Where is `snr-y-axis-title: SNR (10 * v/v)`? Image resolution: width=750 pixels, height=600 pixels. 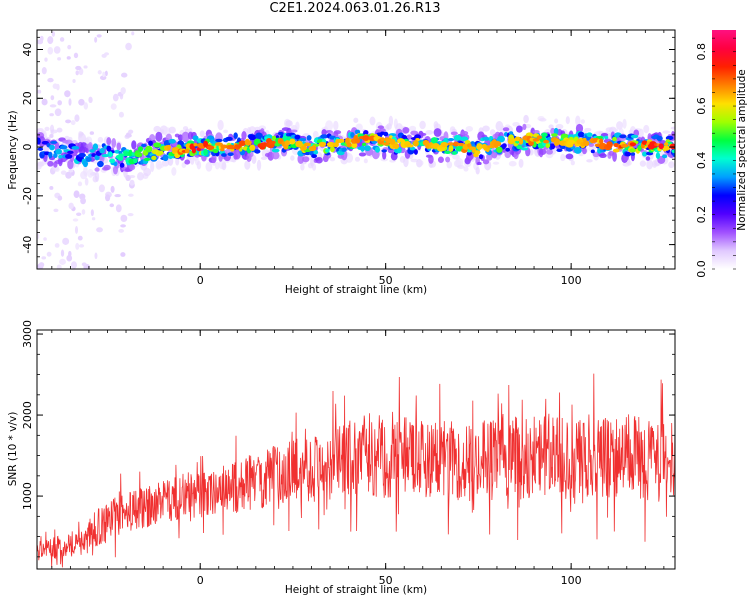 snr-y-axis-title: SNR (10 * v/v) is located at coordinates (13, 449).